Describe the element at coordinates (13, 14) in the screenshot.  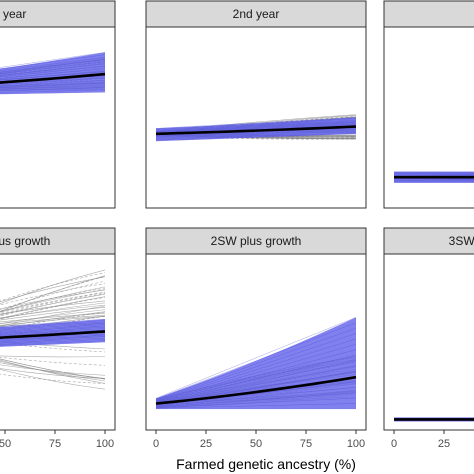
I see `panel-title: 1st year` at that location.